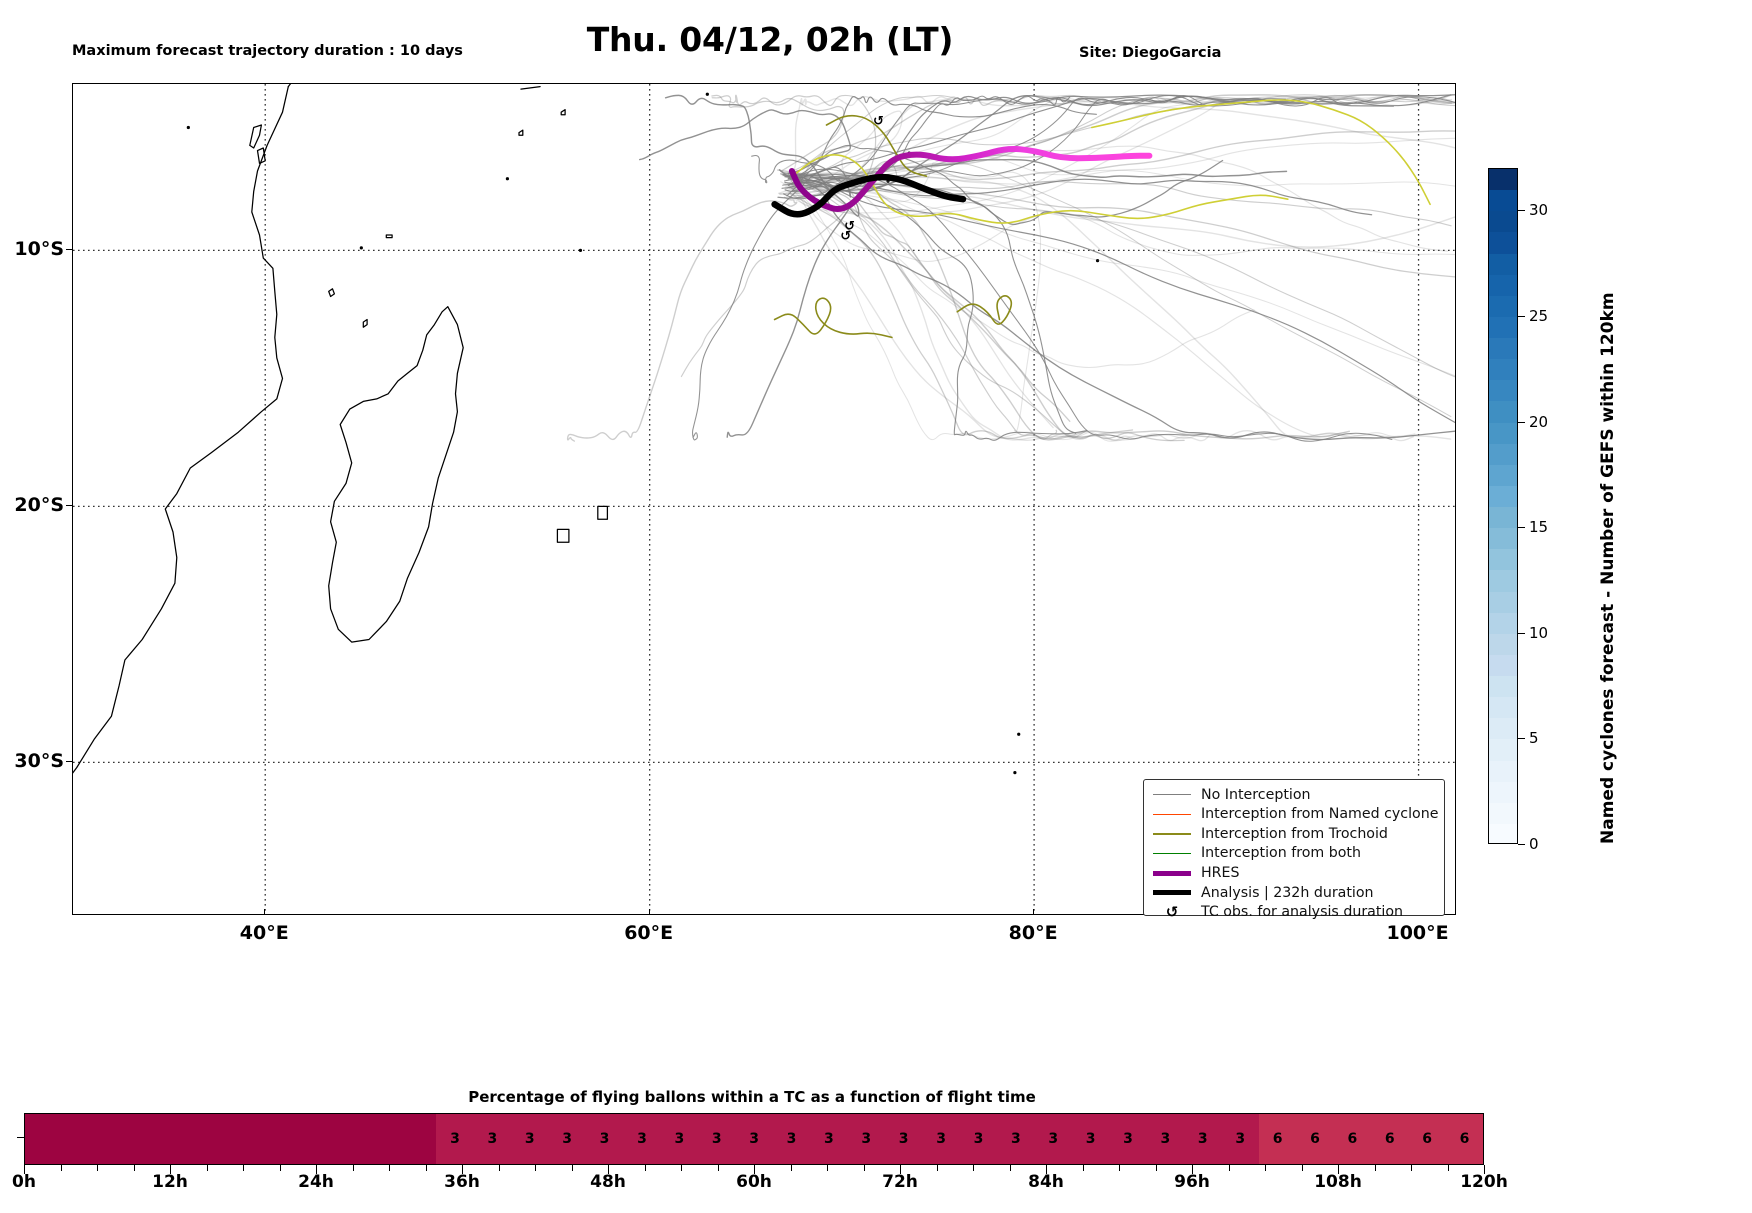  What do you see at coordinates (1192, 1182) in the screenshot?
I see `percentage-bar-tick-label: 96h` at bounding box center [1192, 1182].